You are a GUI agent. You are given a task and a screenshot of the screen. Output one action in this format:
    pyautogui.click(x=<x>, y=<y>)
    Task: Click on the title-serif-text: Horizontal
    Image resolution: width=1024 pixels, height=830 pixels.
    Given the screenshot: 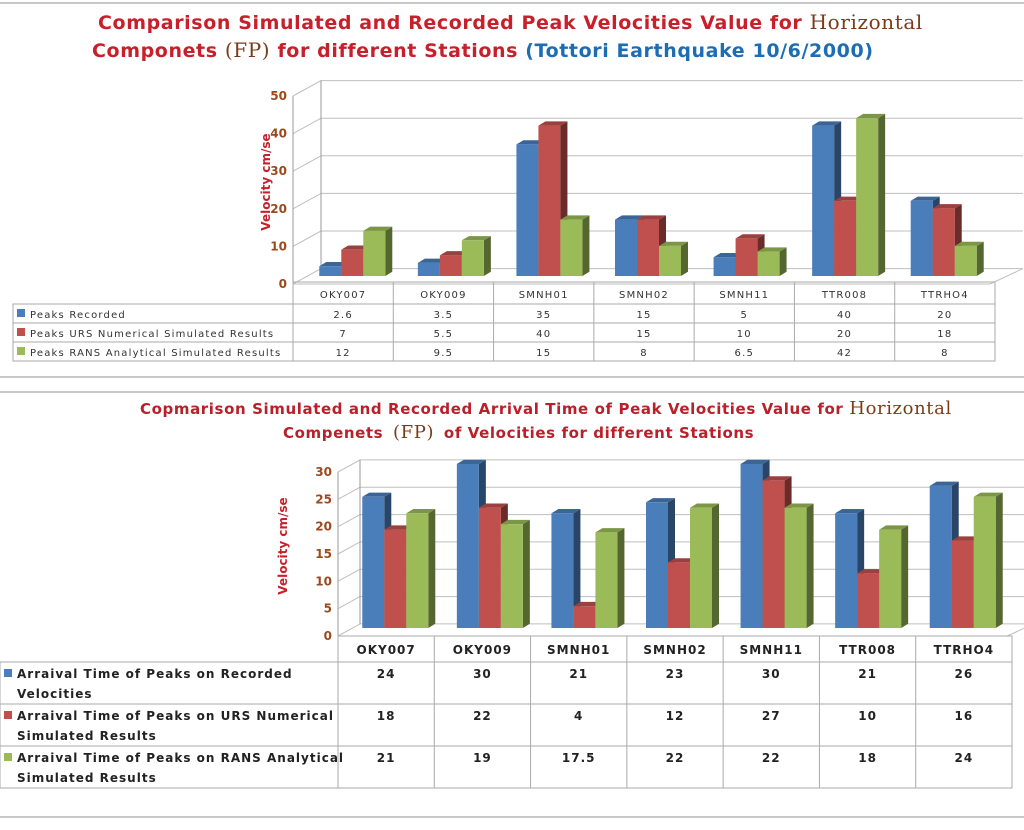 What is the action you would take?
    pyautogui.click(x=900, y=408)
    